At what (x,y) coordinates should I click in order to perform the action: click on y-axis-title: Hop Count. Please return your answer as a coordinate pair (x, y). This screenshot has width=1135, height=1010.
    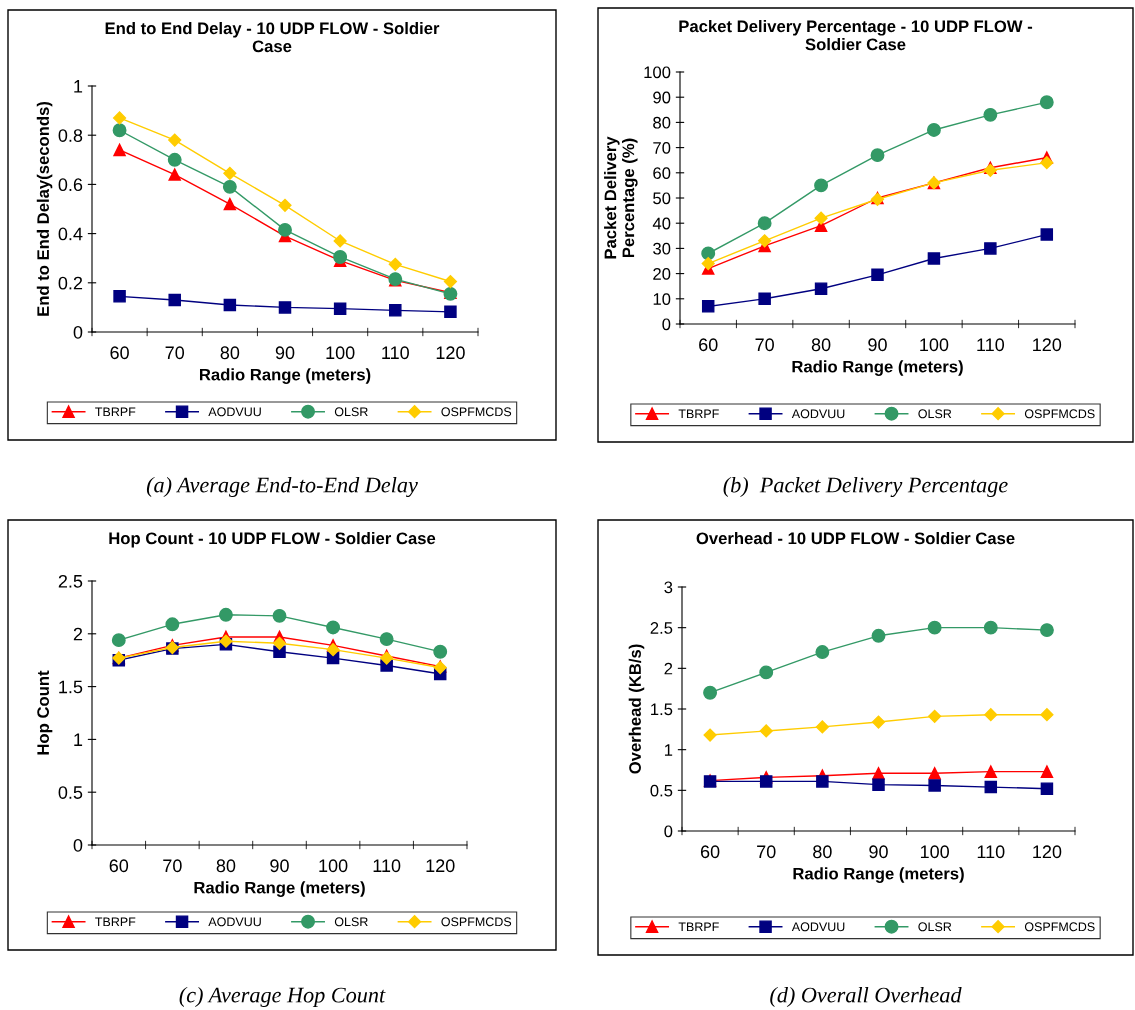
    Looking at the image, I should click on (45, 712).